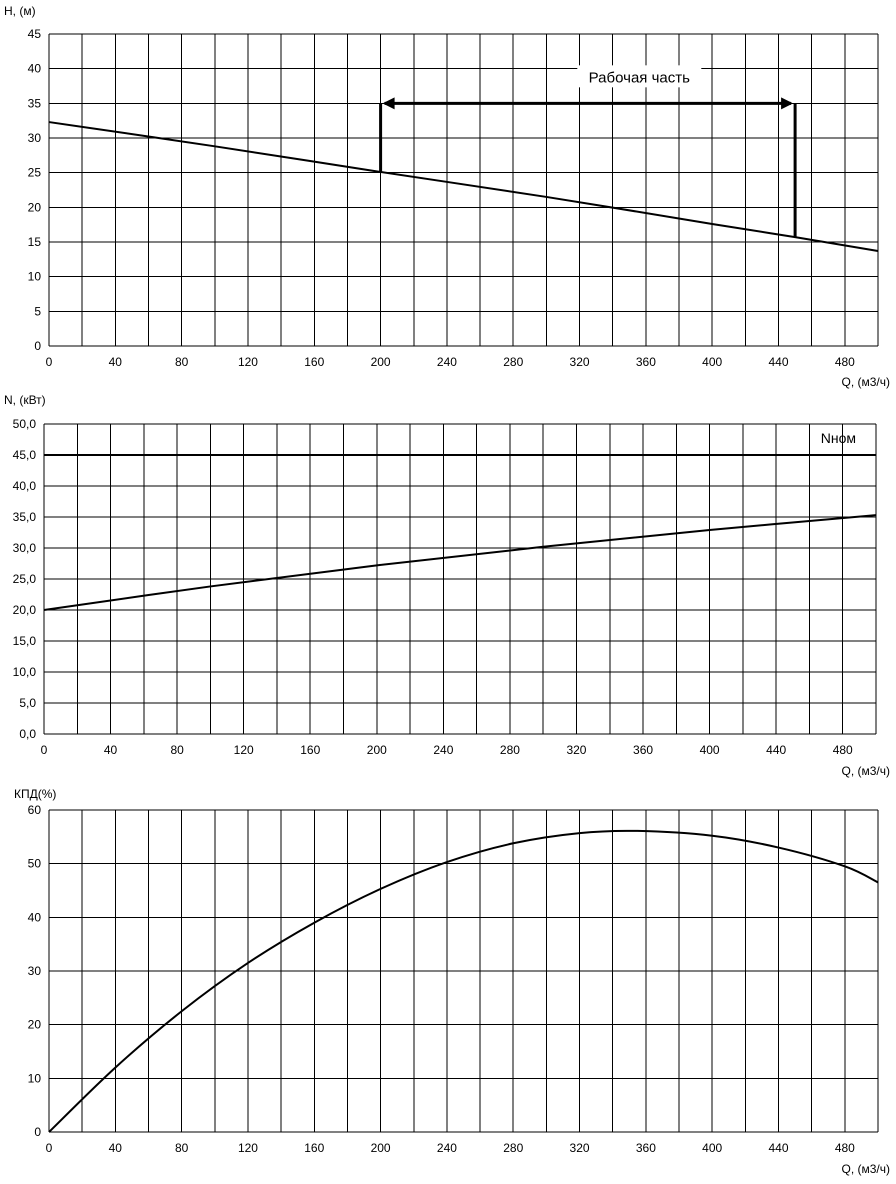 This screenshot has width=896, height=1184. Describe the element at coordinates (25, 517) in the screenshot. I see `power-y-tick-label: 35,0` at that location.